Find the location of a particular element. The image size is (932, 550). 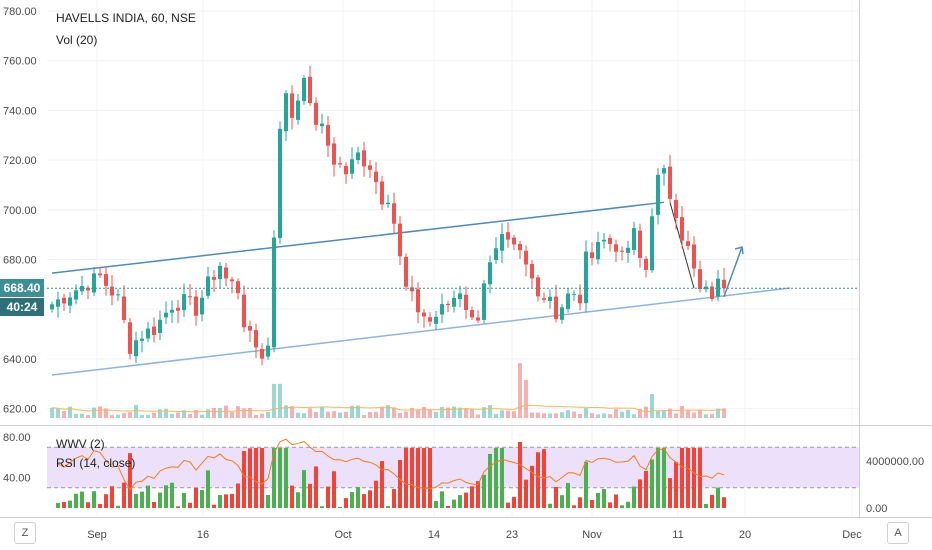

rsi-pane: 40.00 80.00 4000000.00 0.00 is located at coordinates (463, 473).